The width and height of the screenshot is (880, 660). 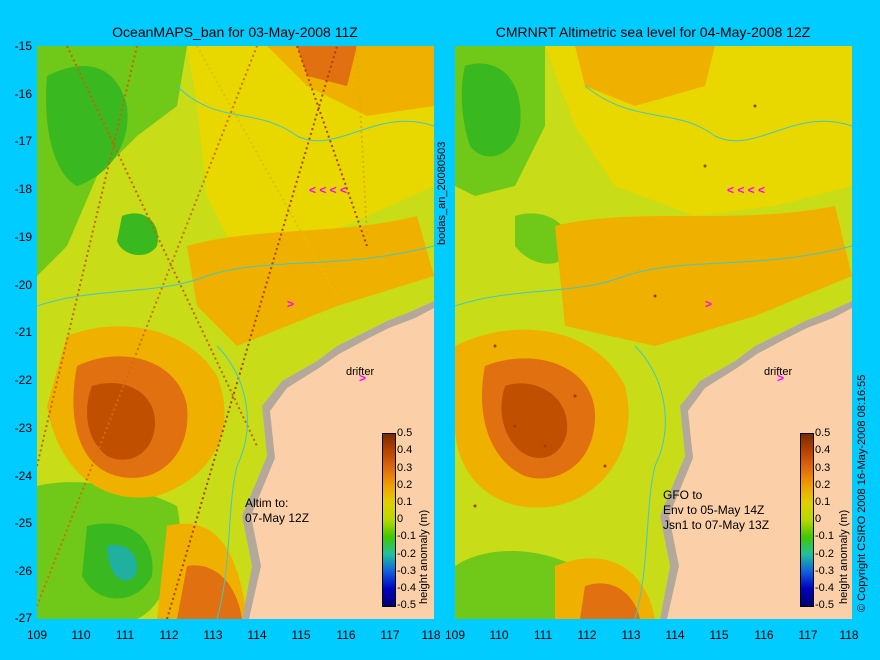 I want to click on analysis-id-label: bodas_an_20080503, so click(x=442, y=193).